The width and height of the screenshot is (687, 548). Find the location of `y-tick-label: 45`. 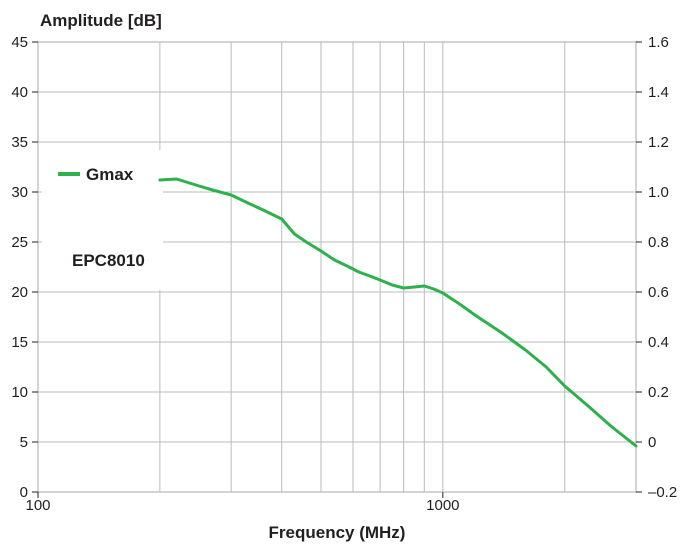

y-tick-label: 45 is located at coordinates (19, 42).